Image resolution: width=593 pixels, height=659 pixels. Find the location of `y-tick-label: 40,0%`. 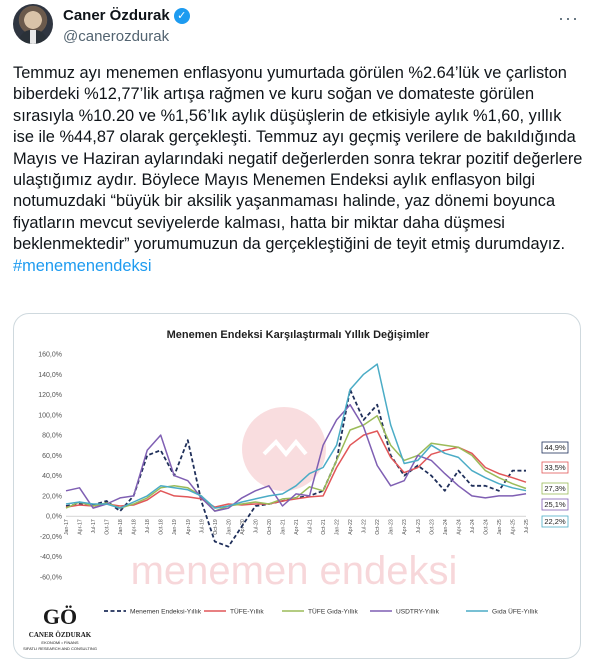

y-tick-label: 40,0% is located at coordinates (52, 476).